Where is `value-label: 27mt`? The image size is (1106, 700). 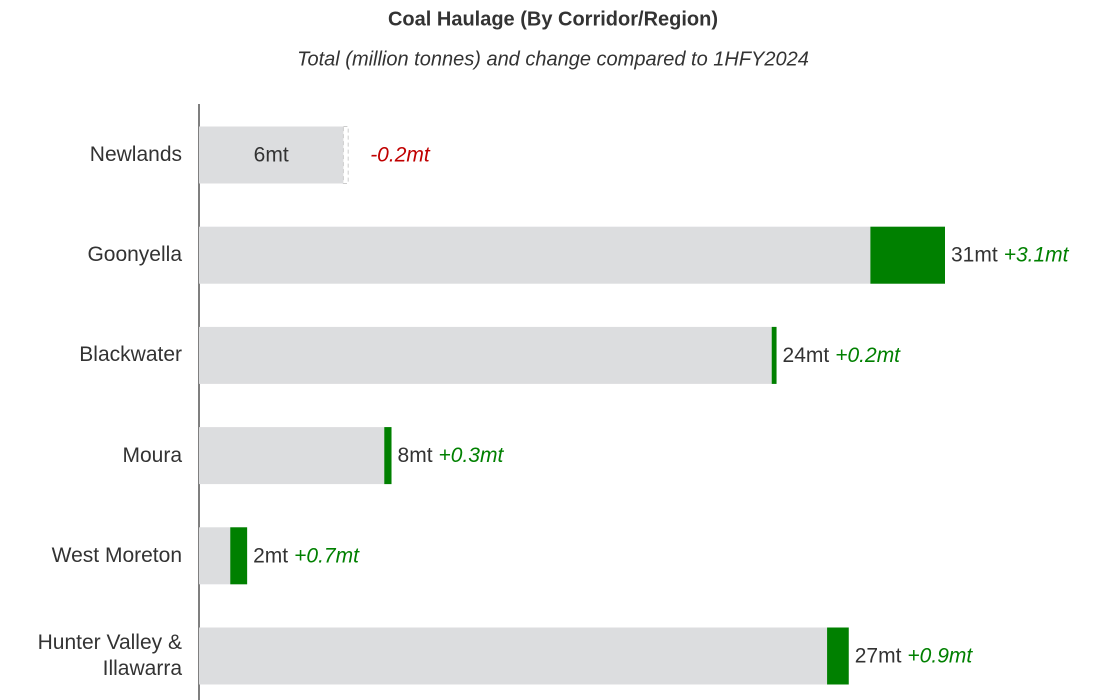 value-label: 27mt is located at coordinates (878, 656).